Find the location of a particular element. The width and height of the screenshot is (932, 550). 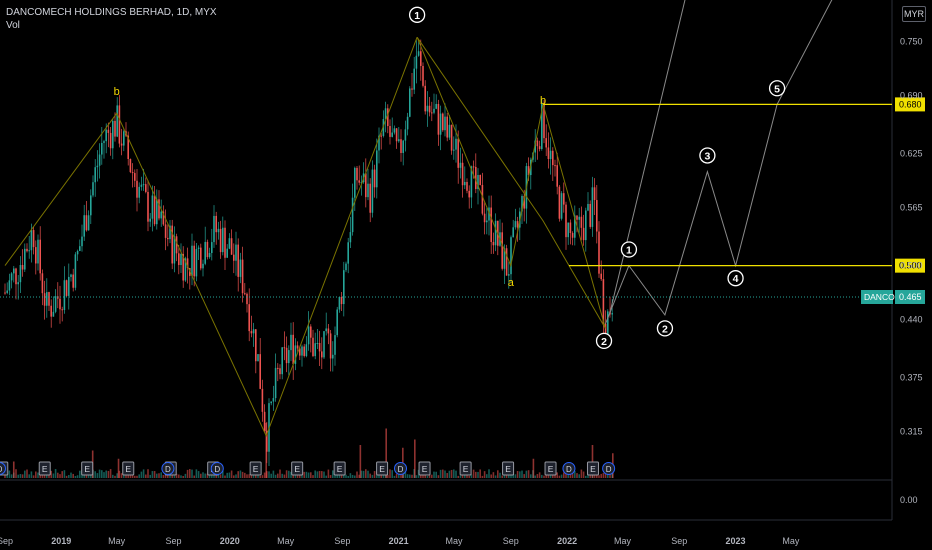

symbol-badge is located at coordinates (877, 297).